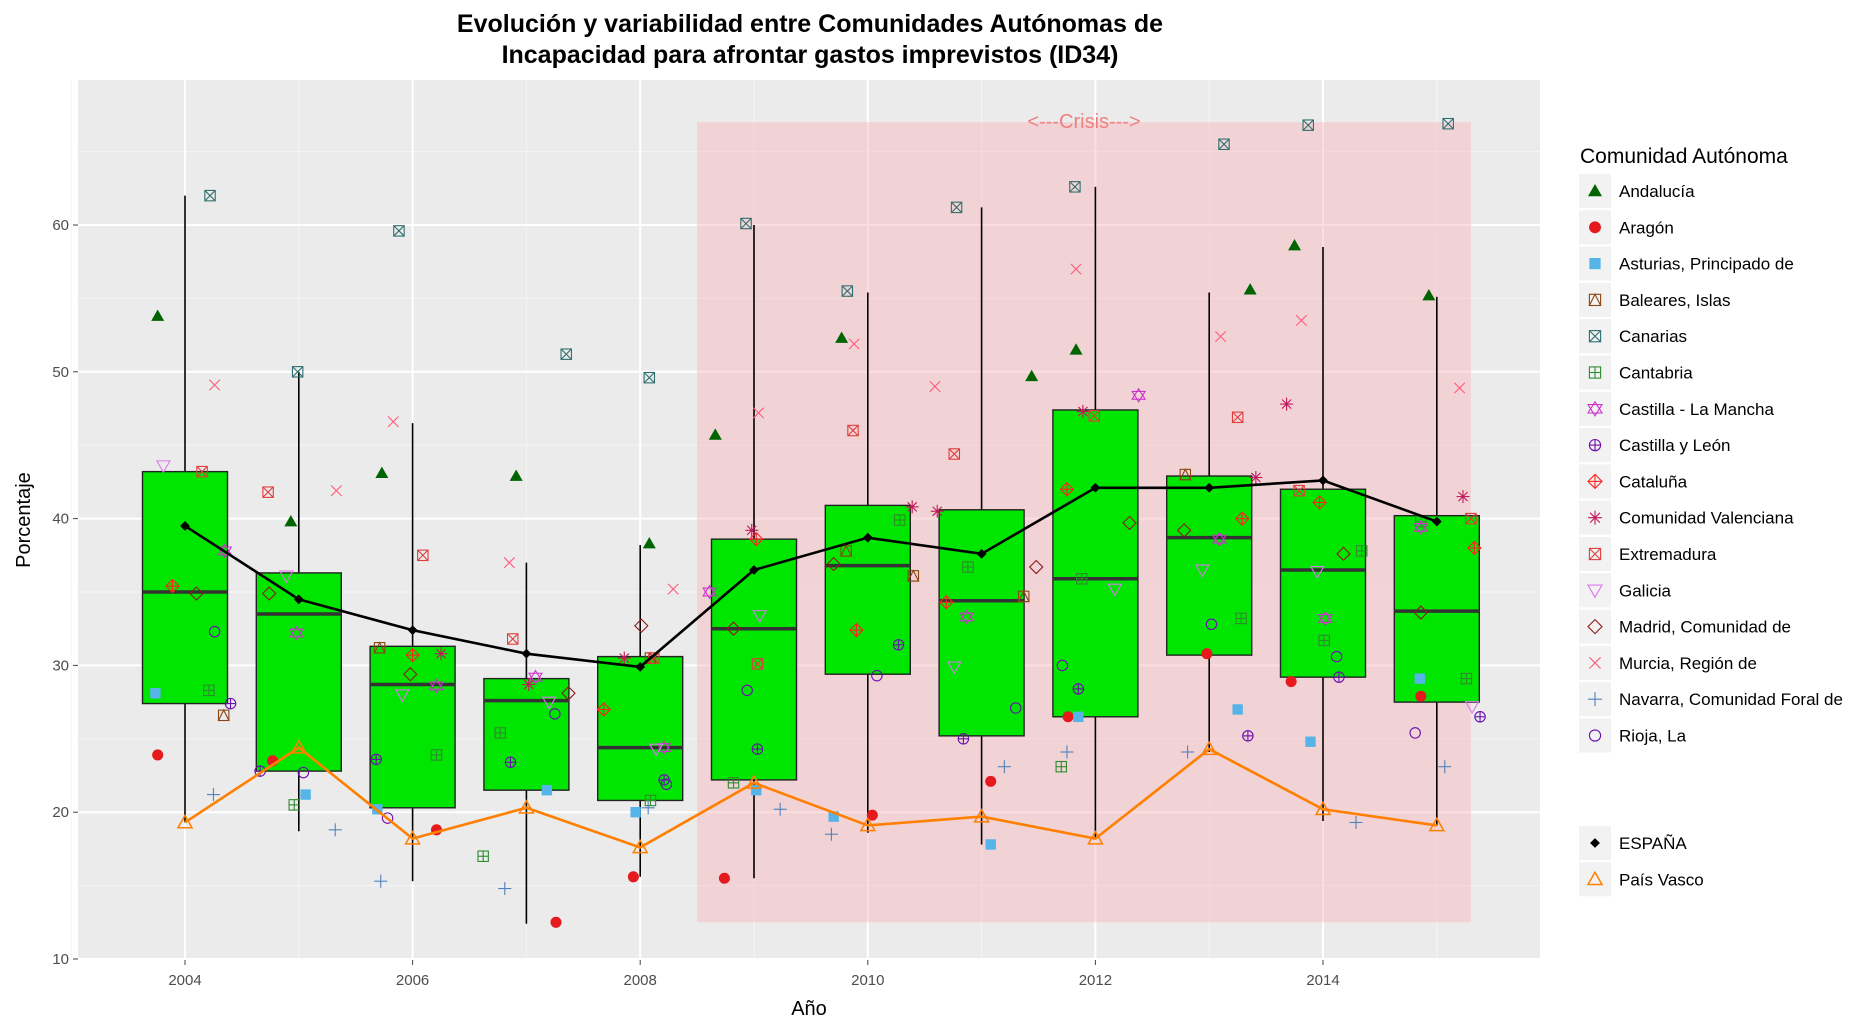  What do you see at coordinates (1686, 517) in the screenshot?
I see `legend-item: Comunidad Valenciana` at bounding box center [1686, 517].